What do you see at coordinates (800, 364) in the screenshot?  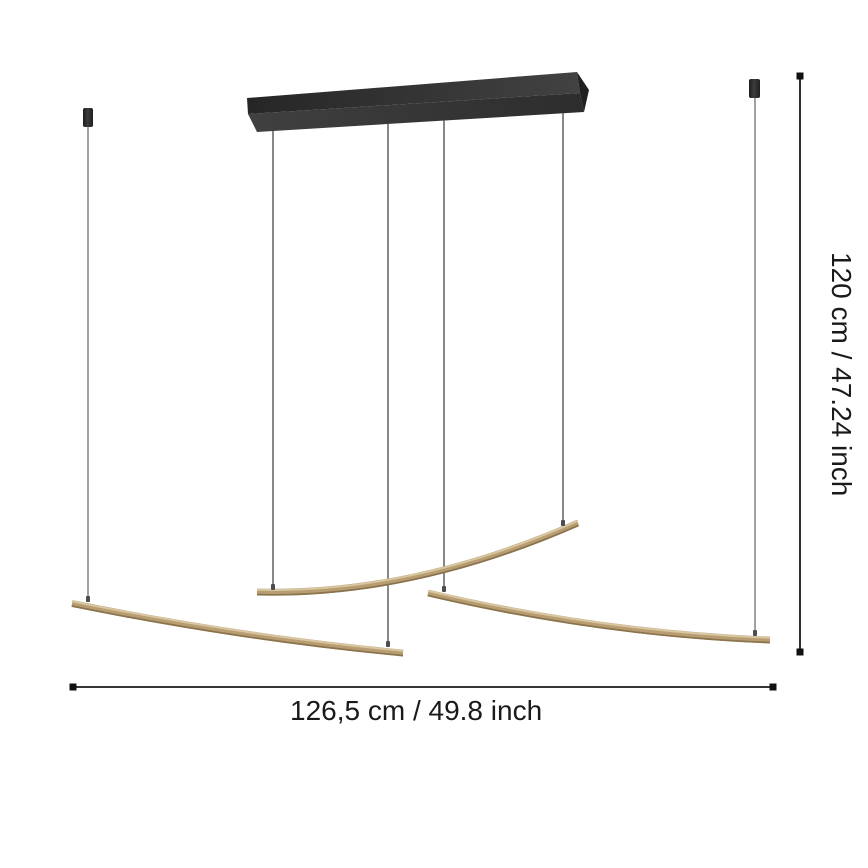 I see `height-dimension` at bounding box center [800, 364].